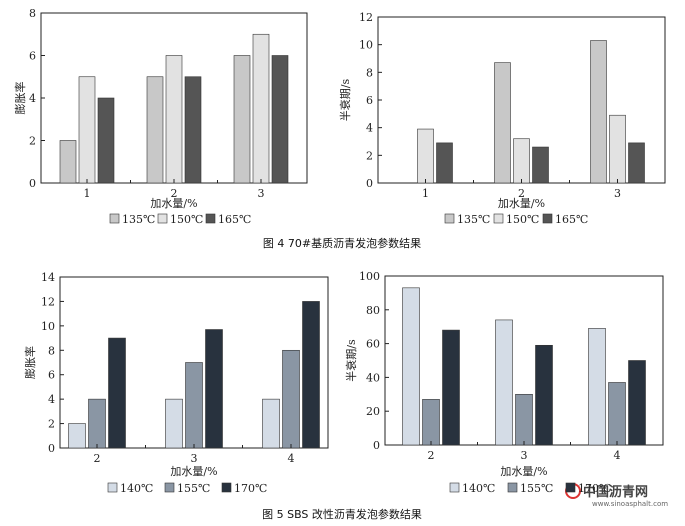  Describe the element at coordinates (51, 350) in the screenshot. I see `y-tick-label: 8` at that location.